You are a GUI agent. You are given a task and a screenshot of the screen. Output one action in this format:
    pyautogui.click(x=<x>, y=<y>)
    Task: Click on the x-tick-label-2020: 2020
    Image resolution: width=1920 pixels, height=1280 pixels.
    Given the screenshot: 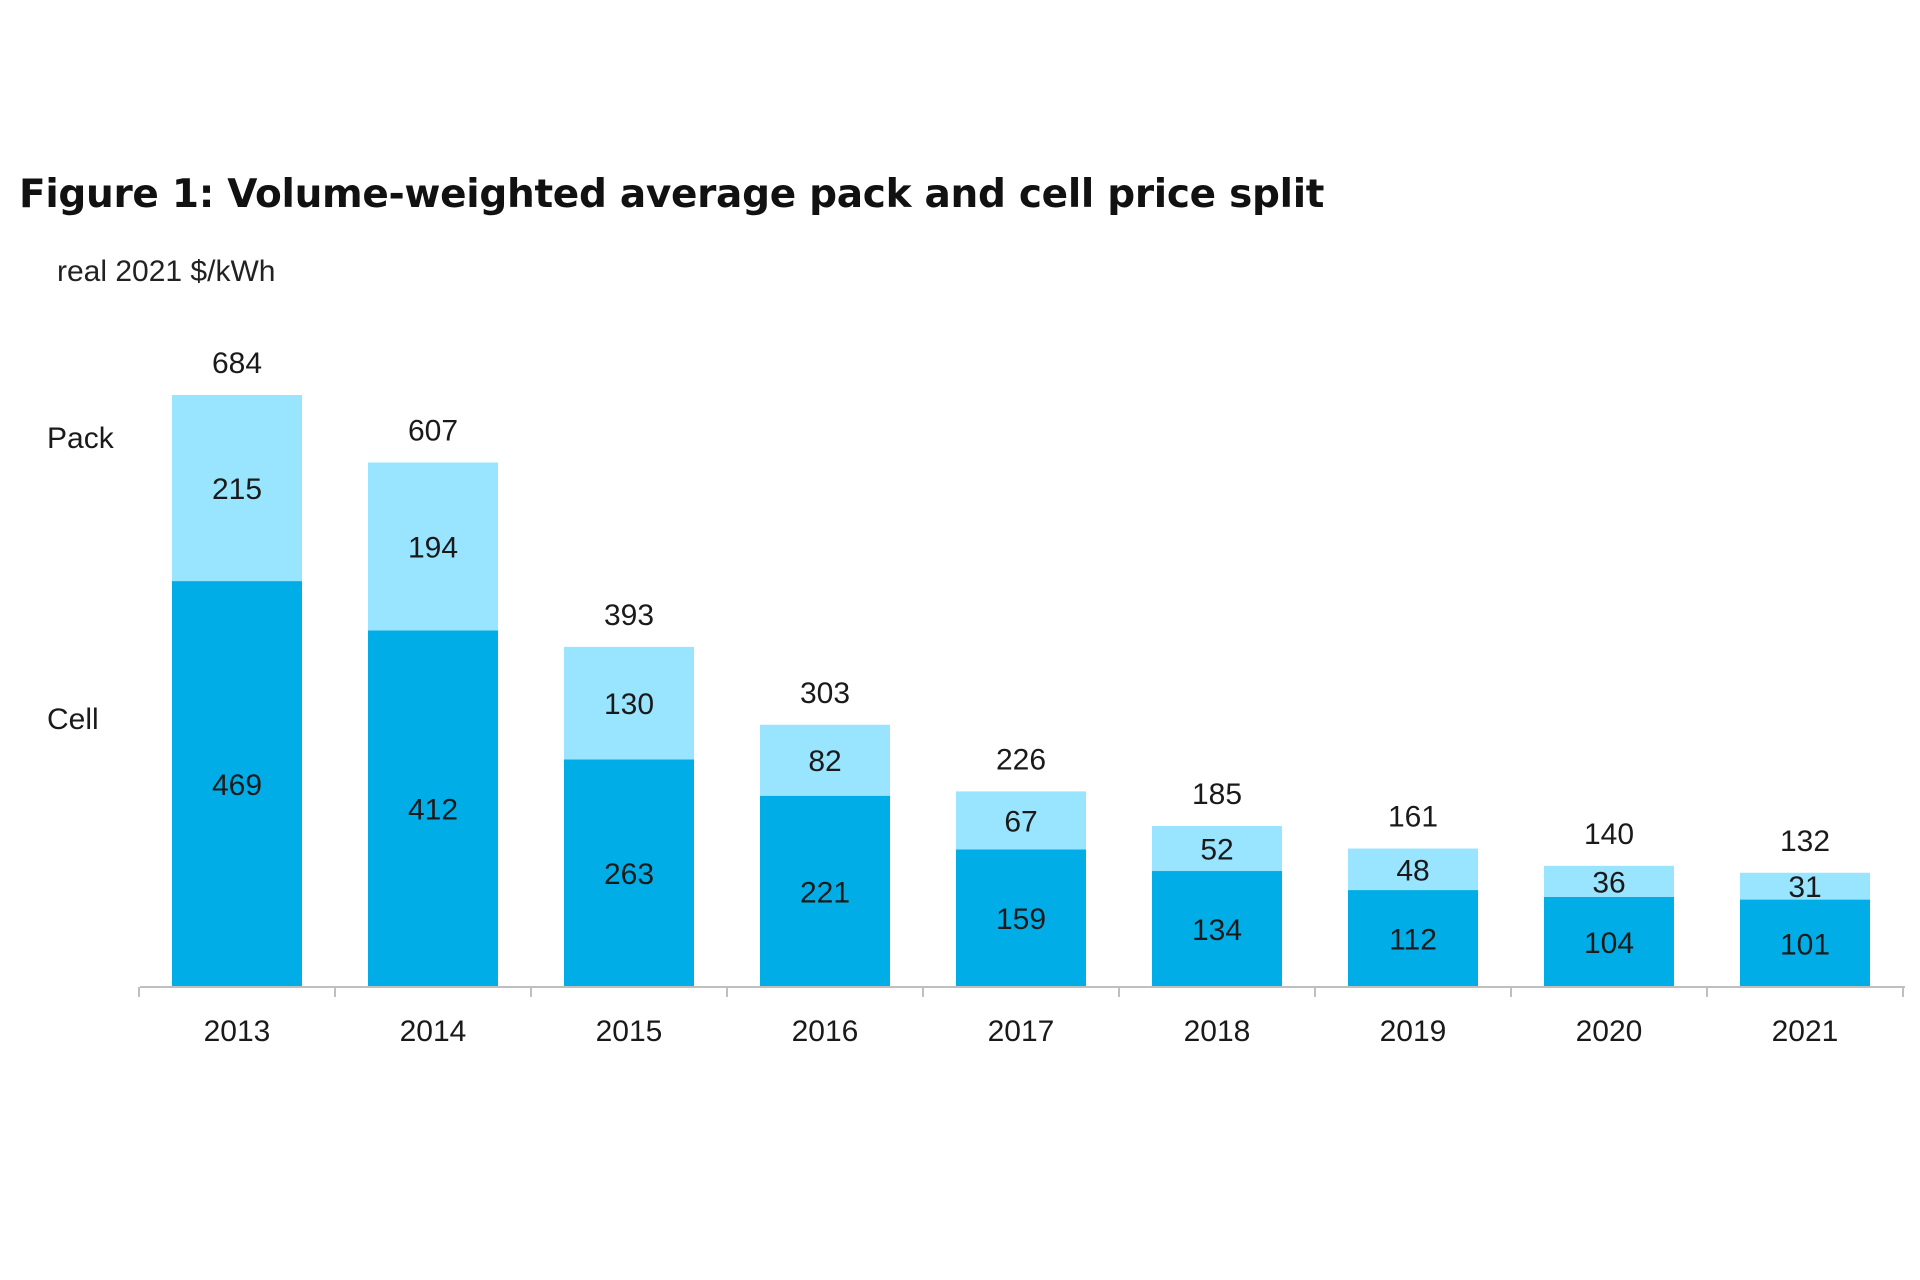 What is the action you would take?
    pyautogui.click(x=1609, y=1031)
    